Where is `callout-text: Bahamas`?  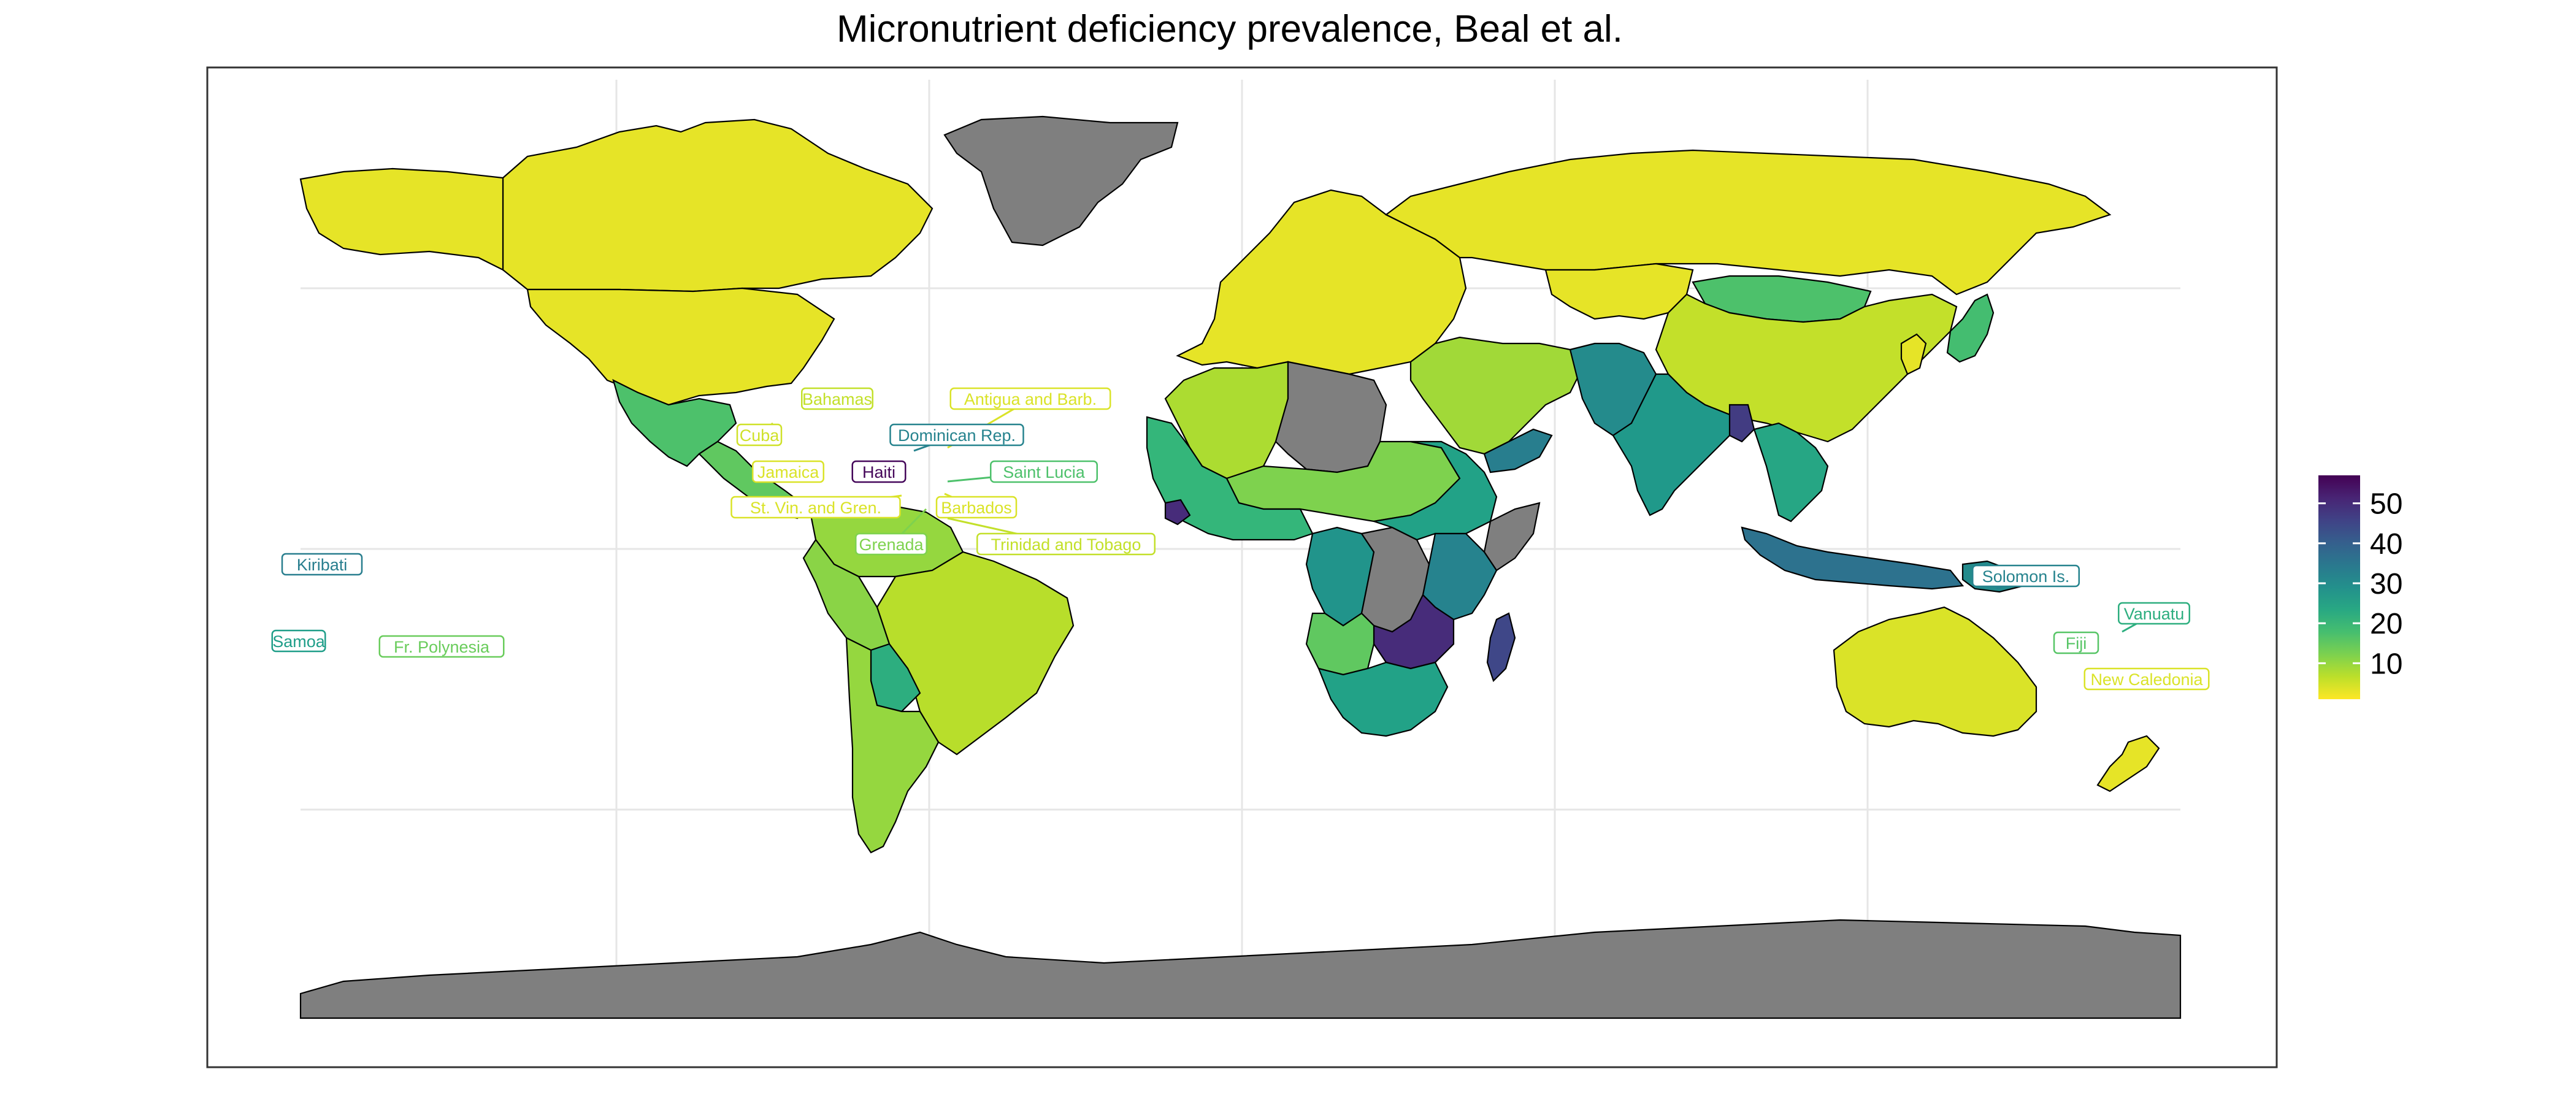 callout-text: Bahamas is located at coordinates (837, 399).